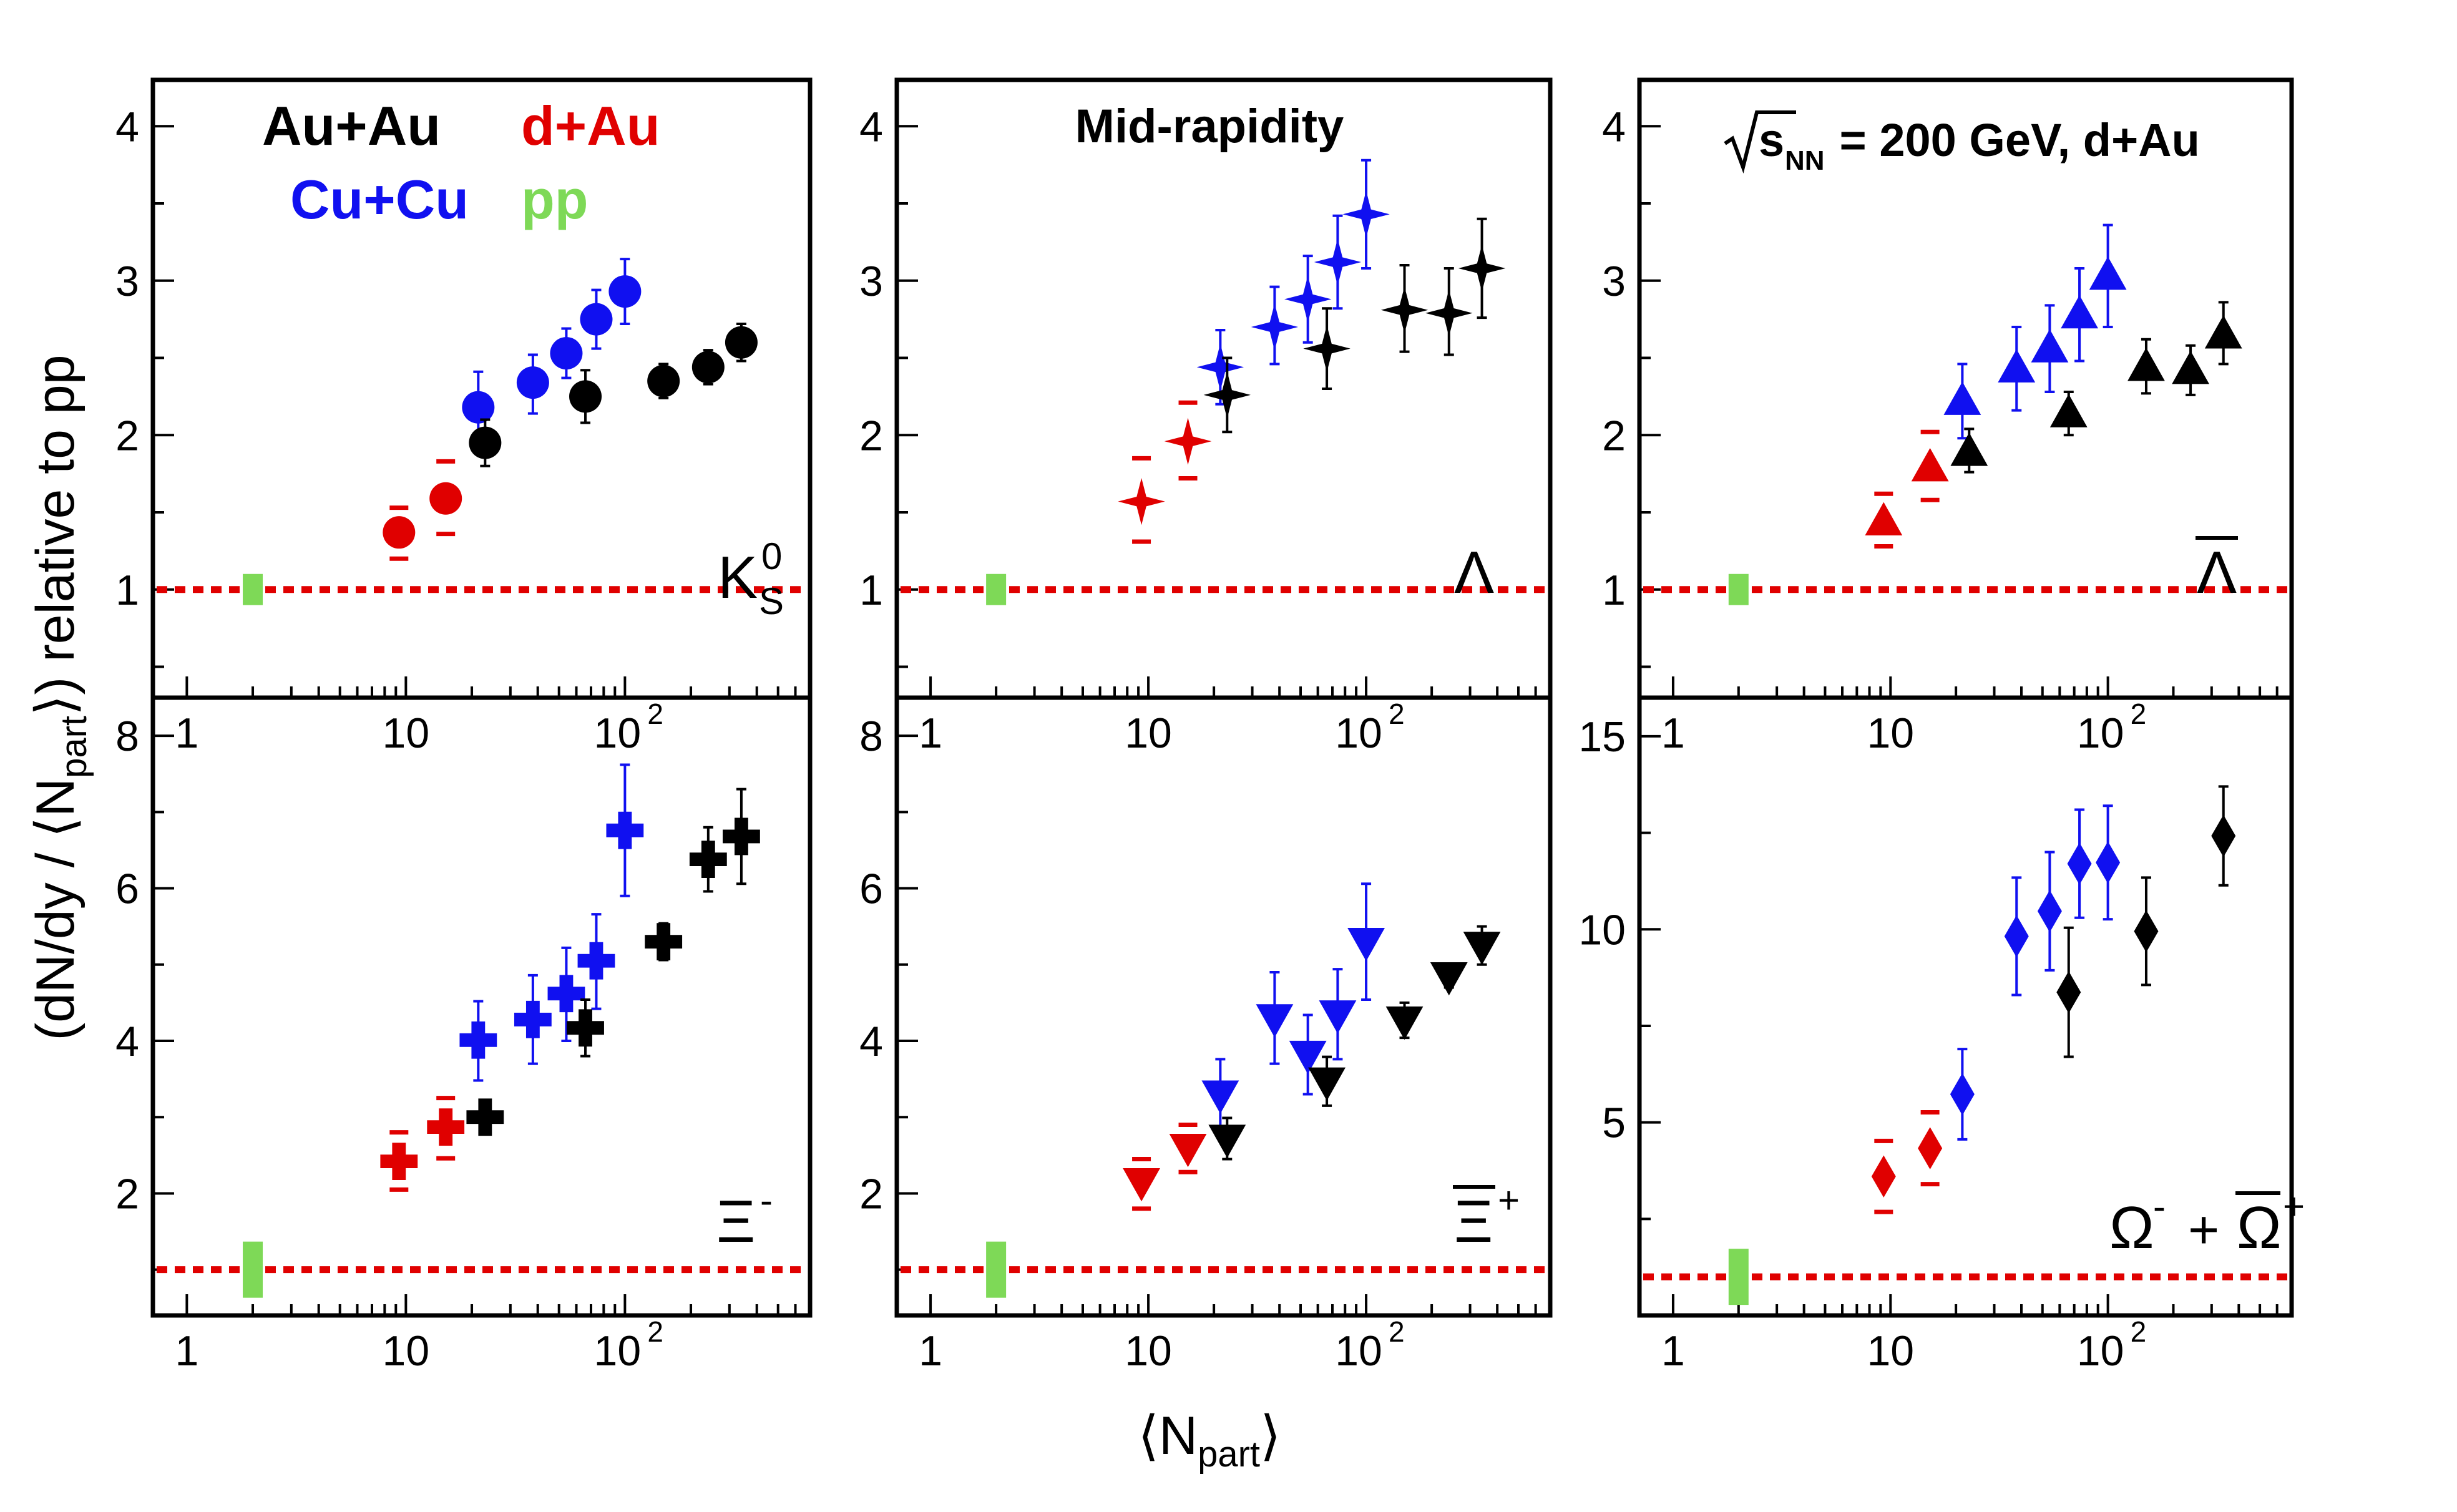 The image size is (2457, 1512). What do you see at coordinates (1509, 1200) in the screenshot?
I see `particle-superscript: +` at bounding box center [1509, 1200].